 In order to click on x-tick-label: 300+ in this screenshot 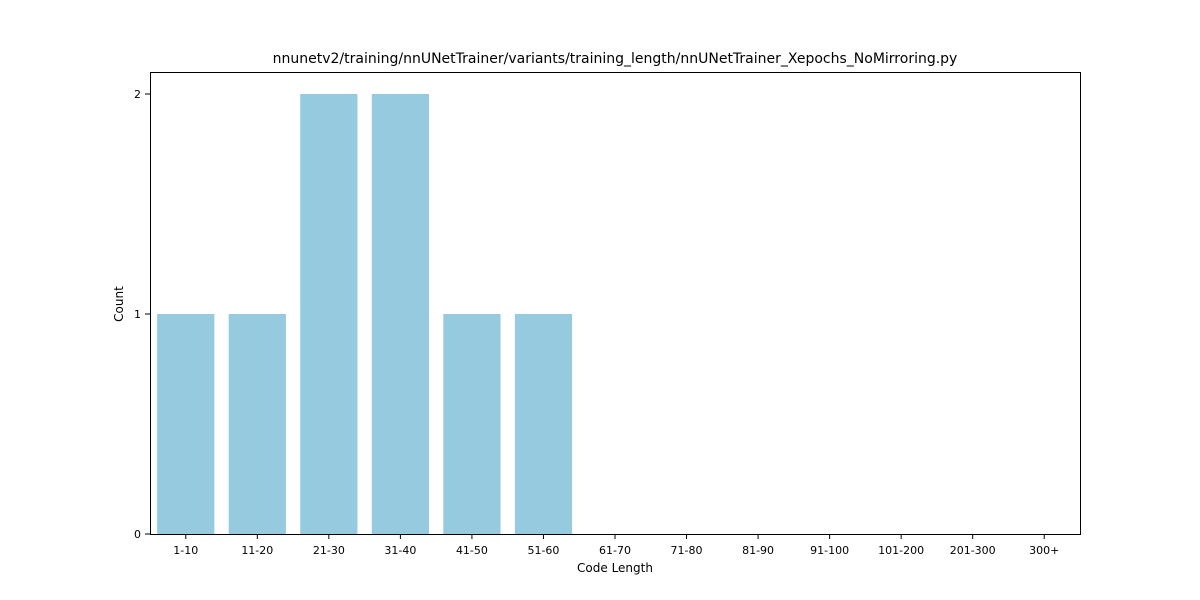, I will do `click(1044, 550)`.